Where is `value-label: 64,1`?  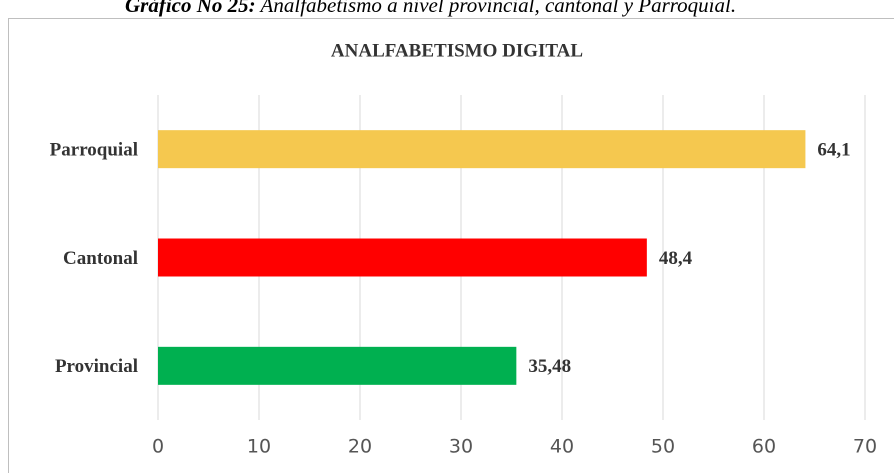 value-label: 64,1 is located at coordinates (833, 150).